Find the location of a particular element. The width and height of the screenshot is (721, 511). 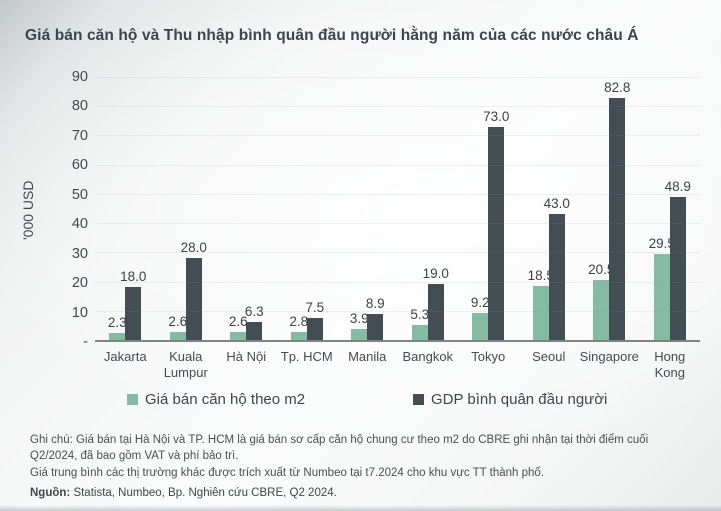

bar-value-label: 48.9 is located at coordinates (677, 187).